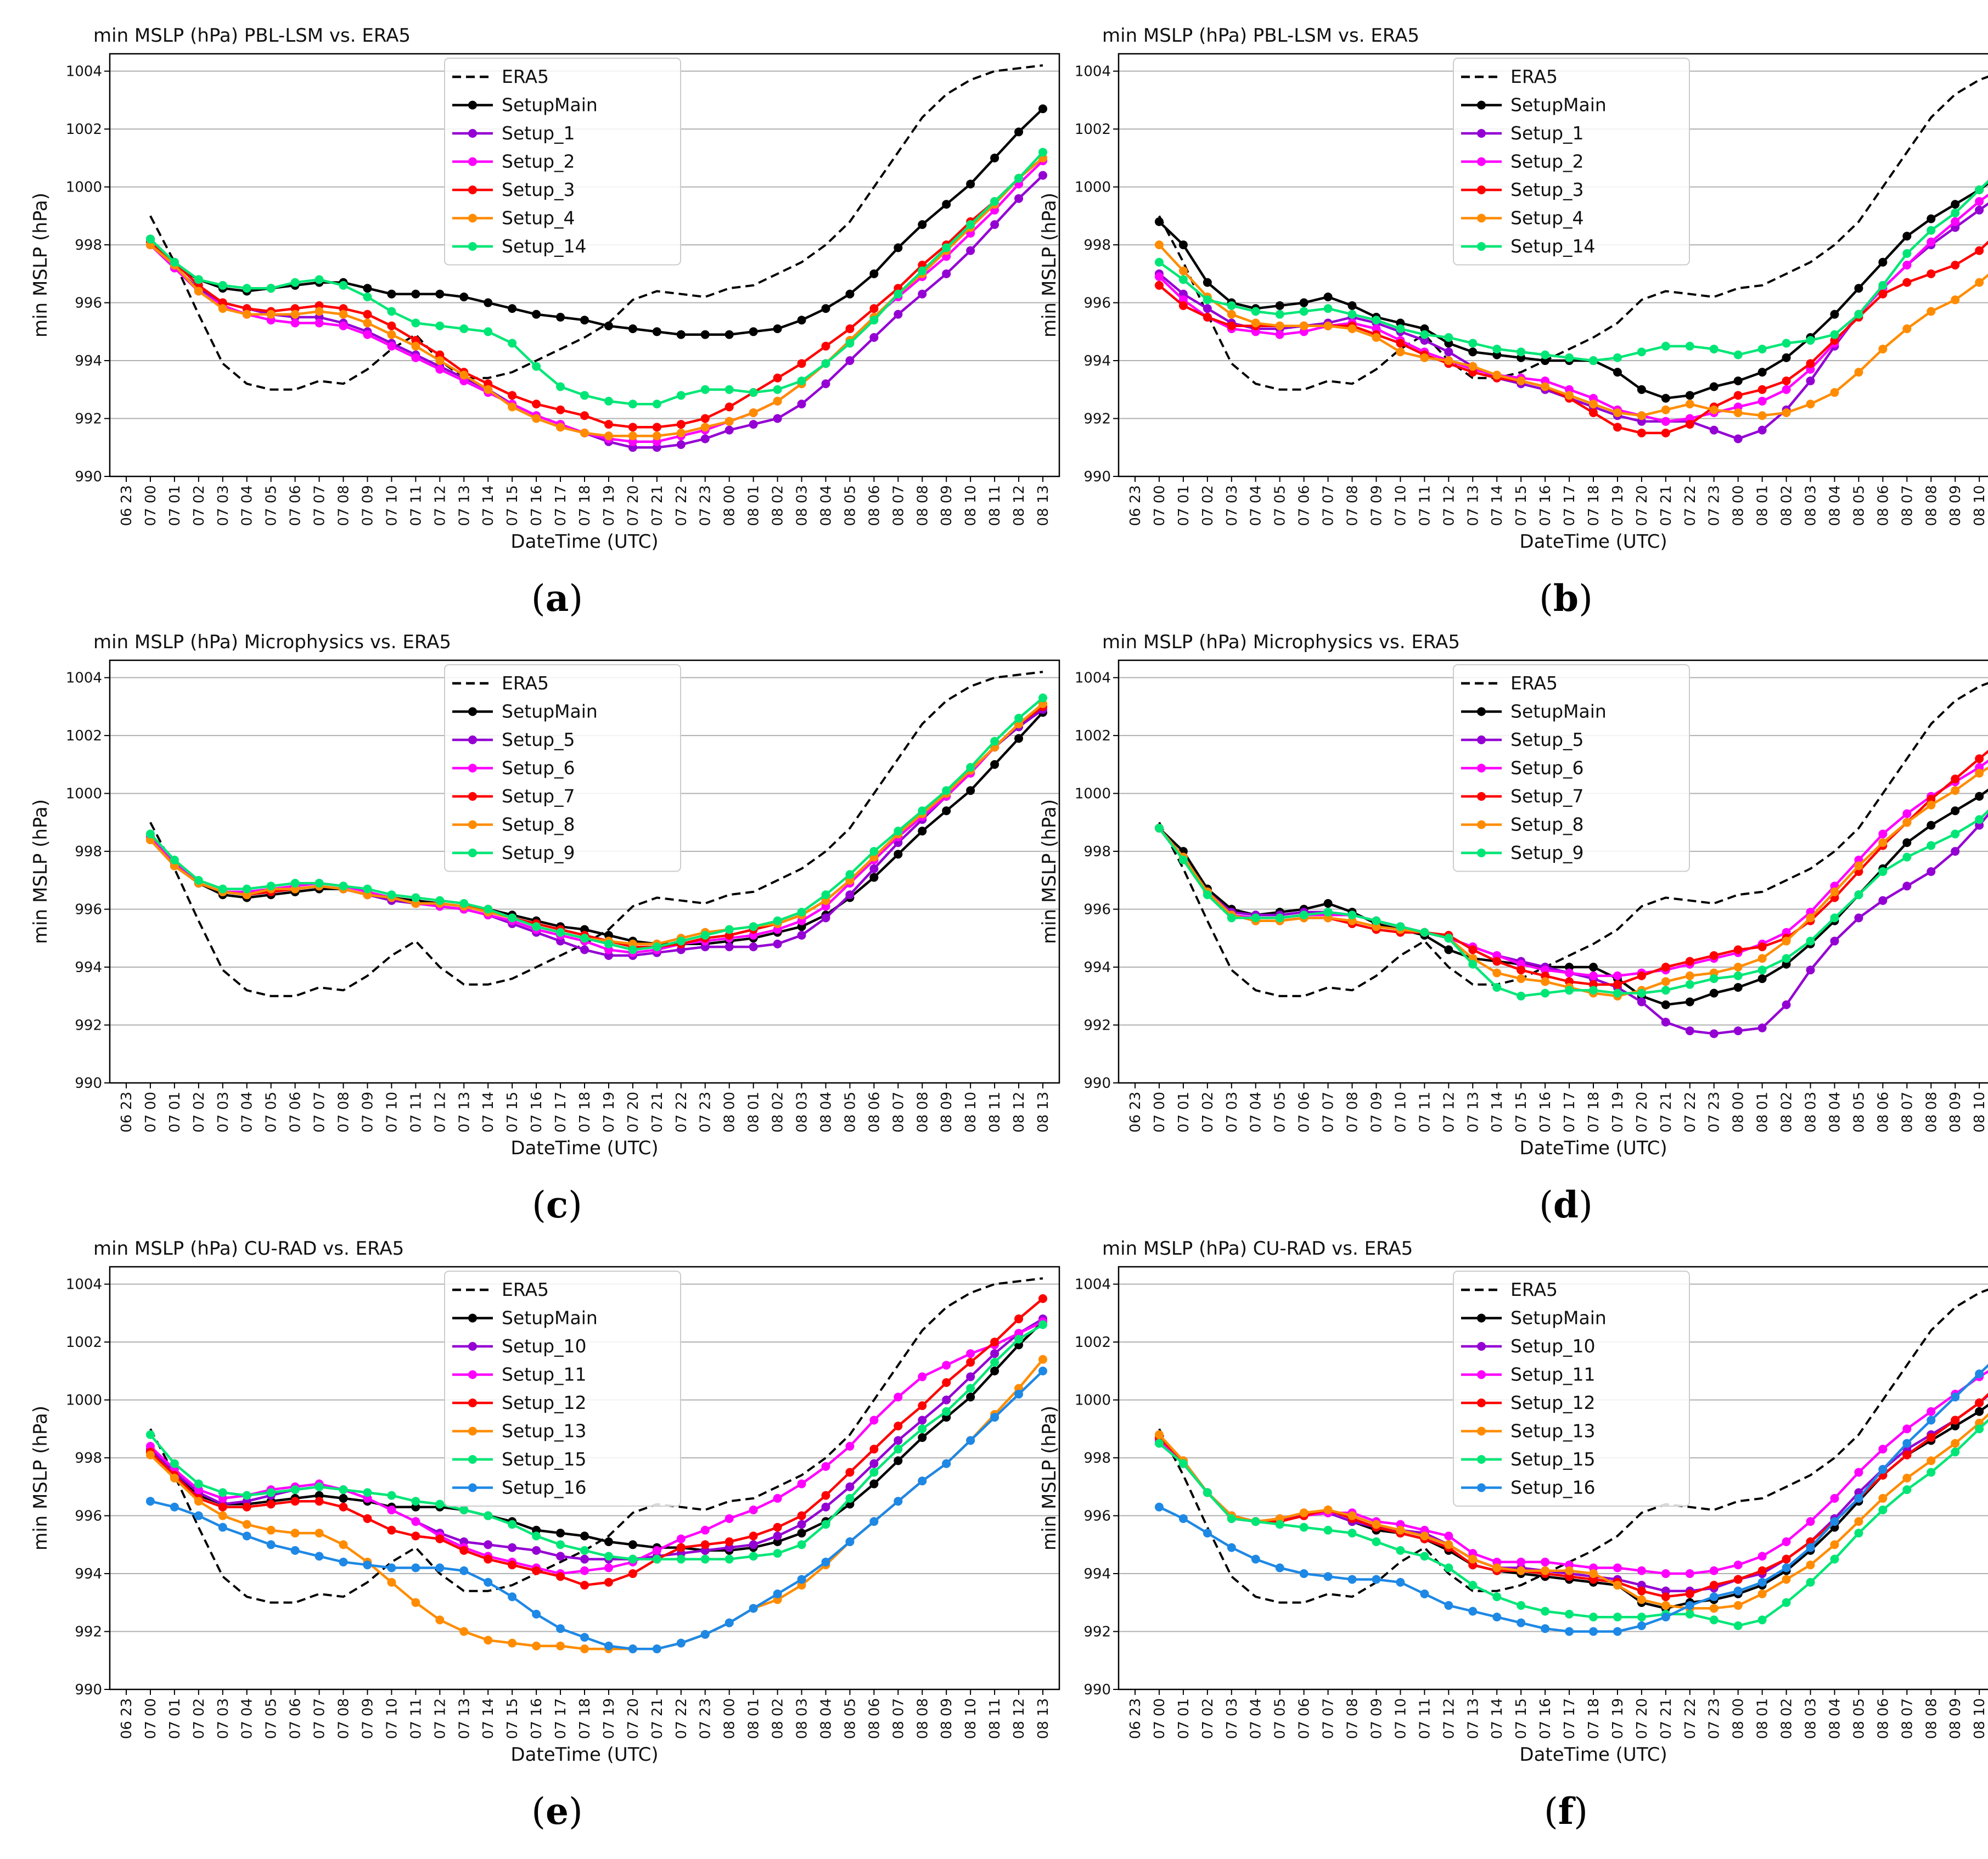 The height and width of the screenshot is (1859, 1988). Describe the element at coordinates (1097, 361) in the screenshot. I see `y-tick-label: 994` at that location.